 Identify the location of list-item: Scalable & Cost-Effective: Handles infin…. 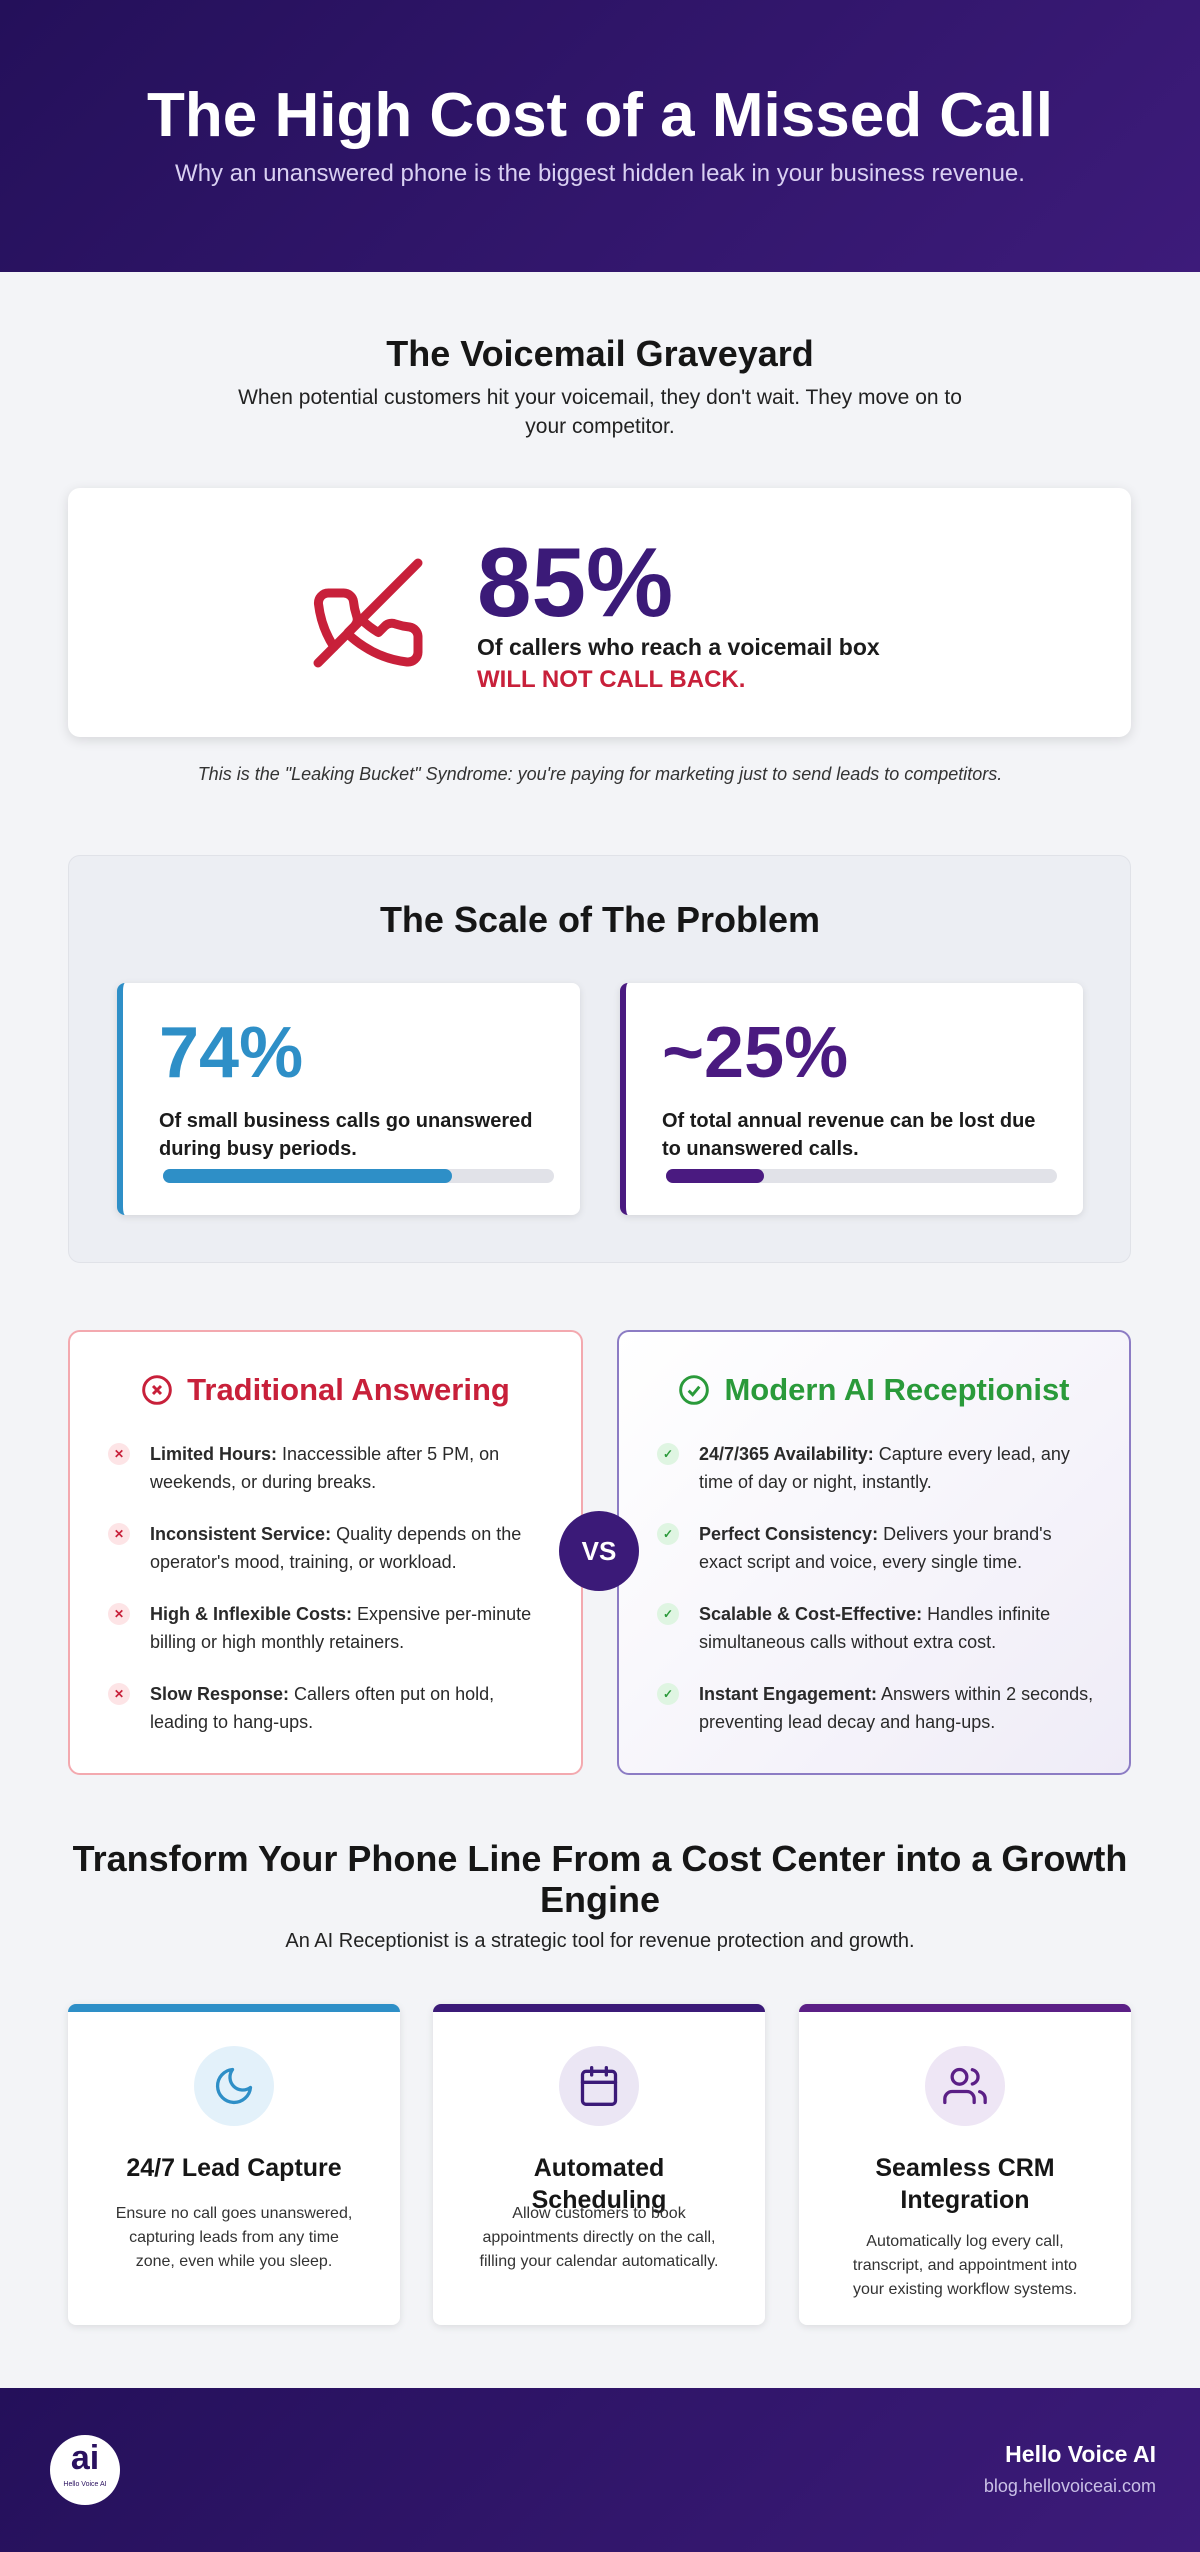
(899, 1628).